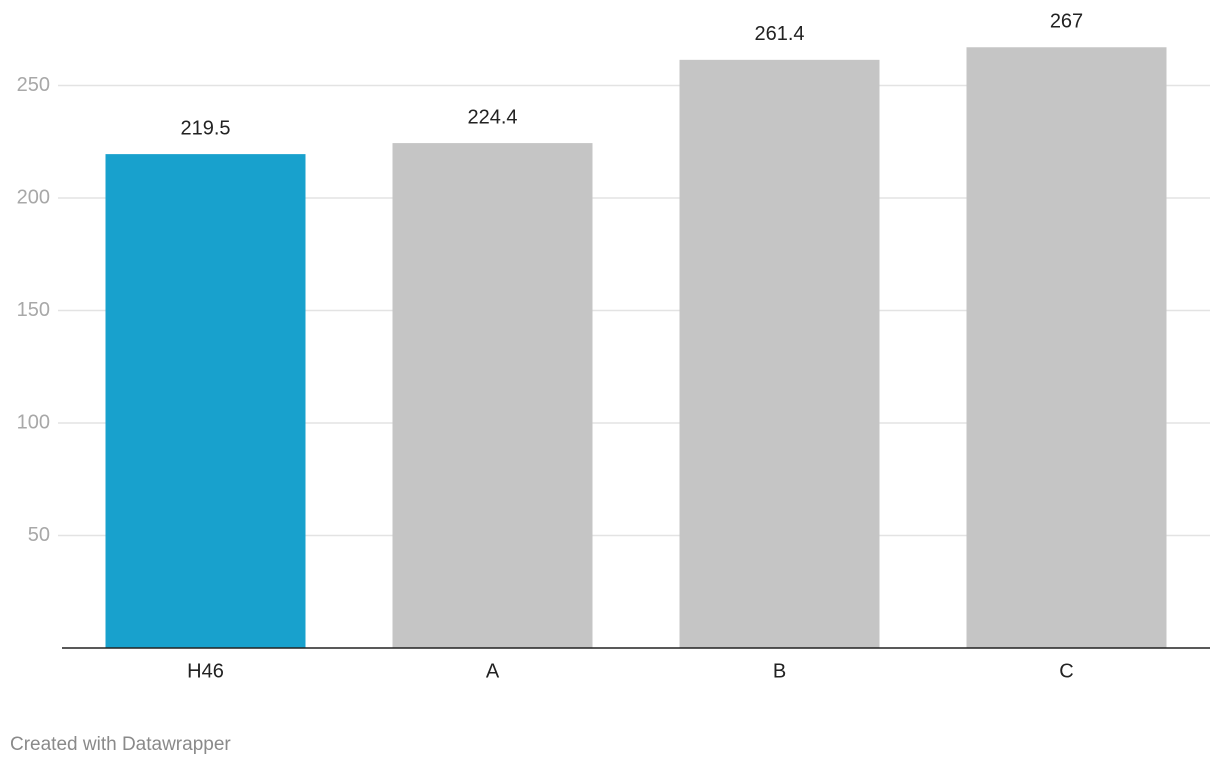 Image resolution: width=1220 pixels, height=768 pixels. Describe the element at coordinates (493, 671) in the screenshot. I see `x-tick-label: A` at that location.